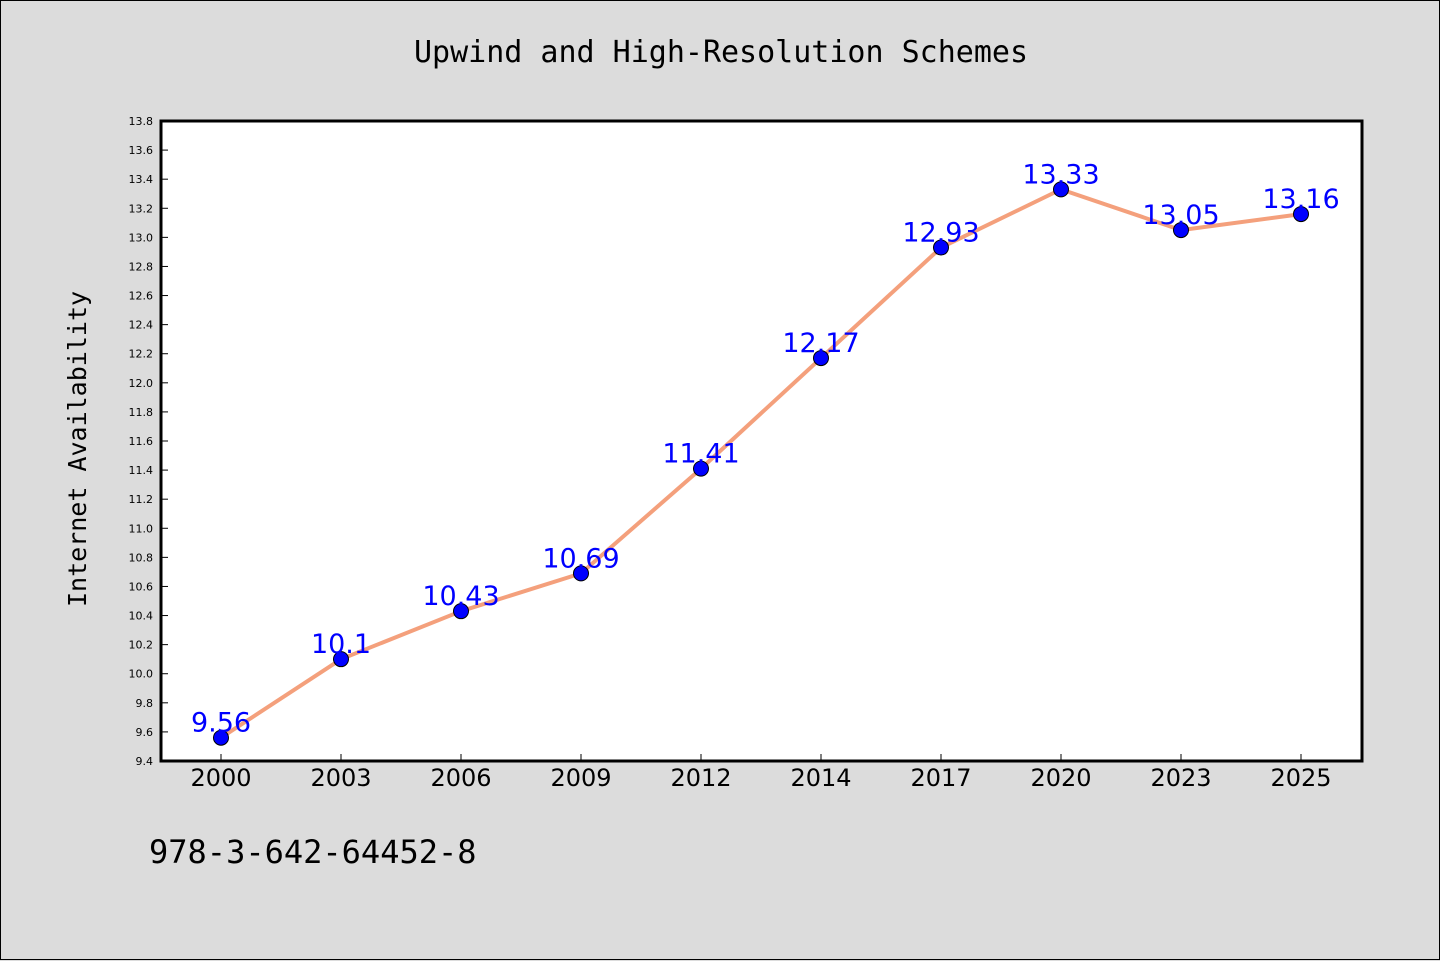 The image size is (1440, 961). What do you see at coordinates (141, 208) in the screenshot?
I see `y-tick-label: 13.2` at bounding box center [141, 208].